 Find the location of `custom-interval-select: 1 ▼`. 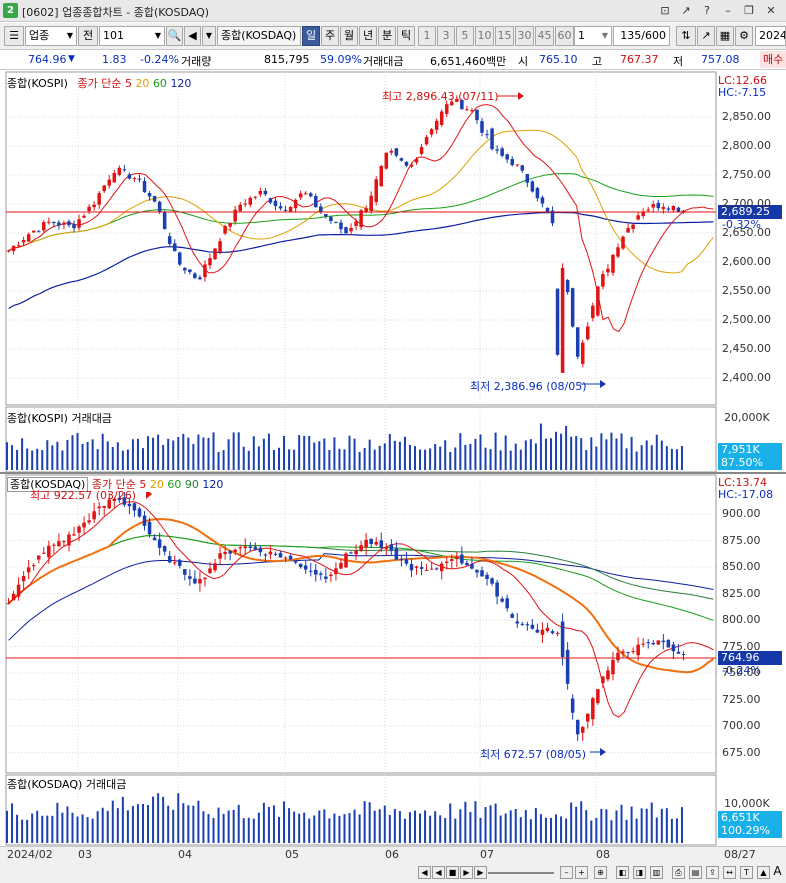

custom-interval-select: 1 ▼ is located at coordinates (593, 36).